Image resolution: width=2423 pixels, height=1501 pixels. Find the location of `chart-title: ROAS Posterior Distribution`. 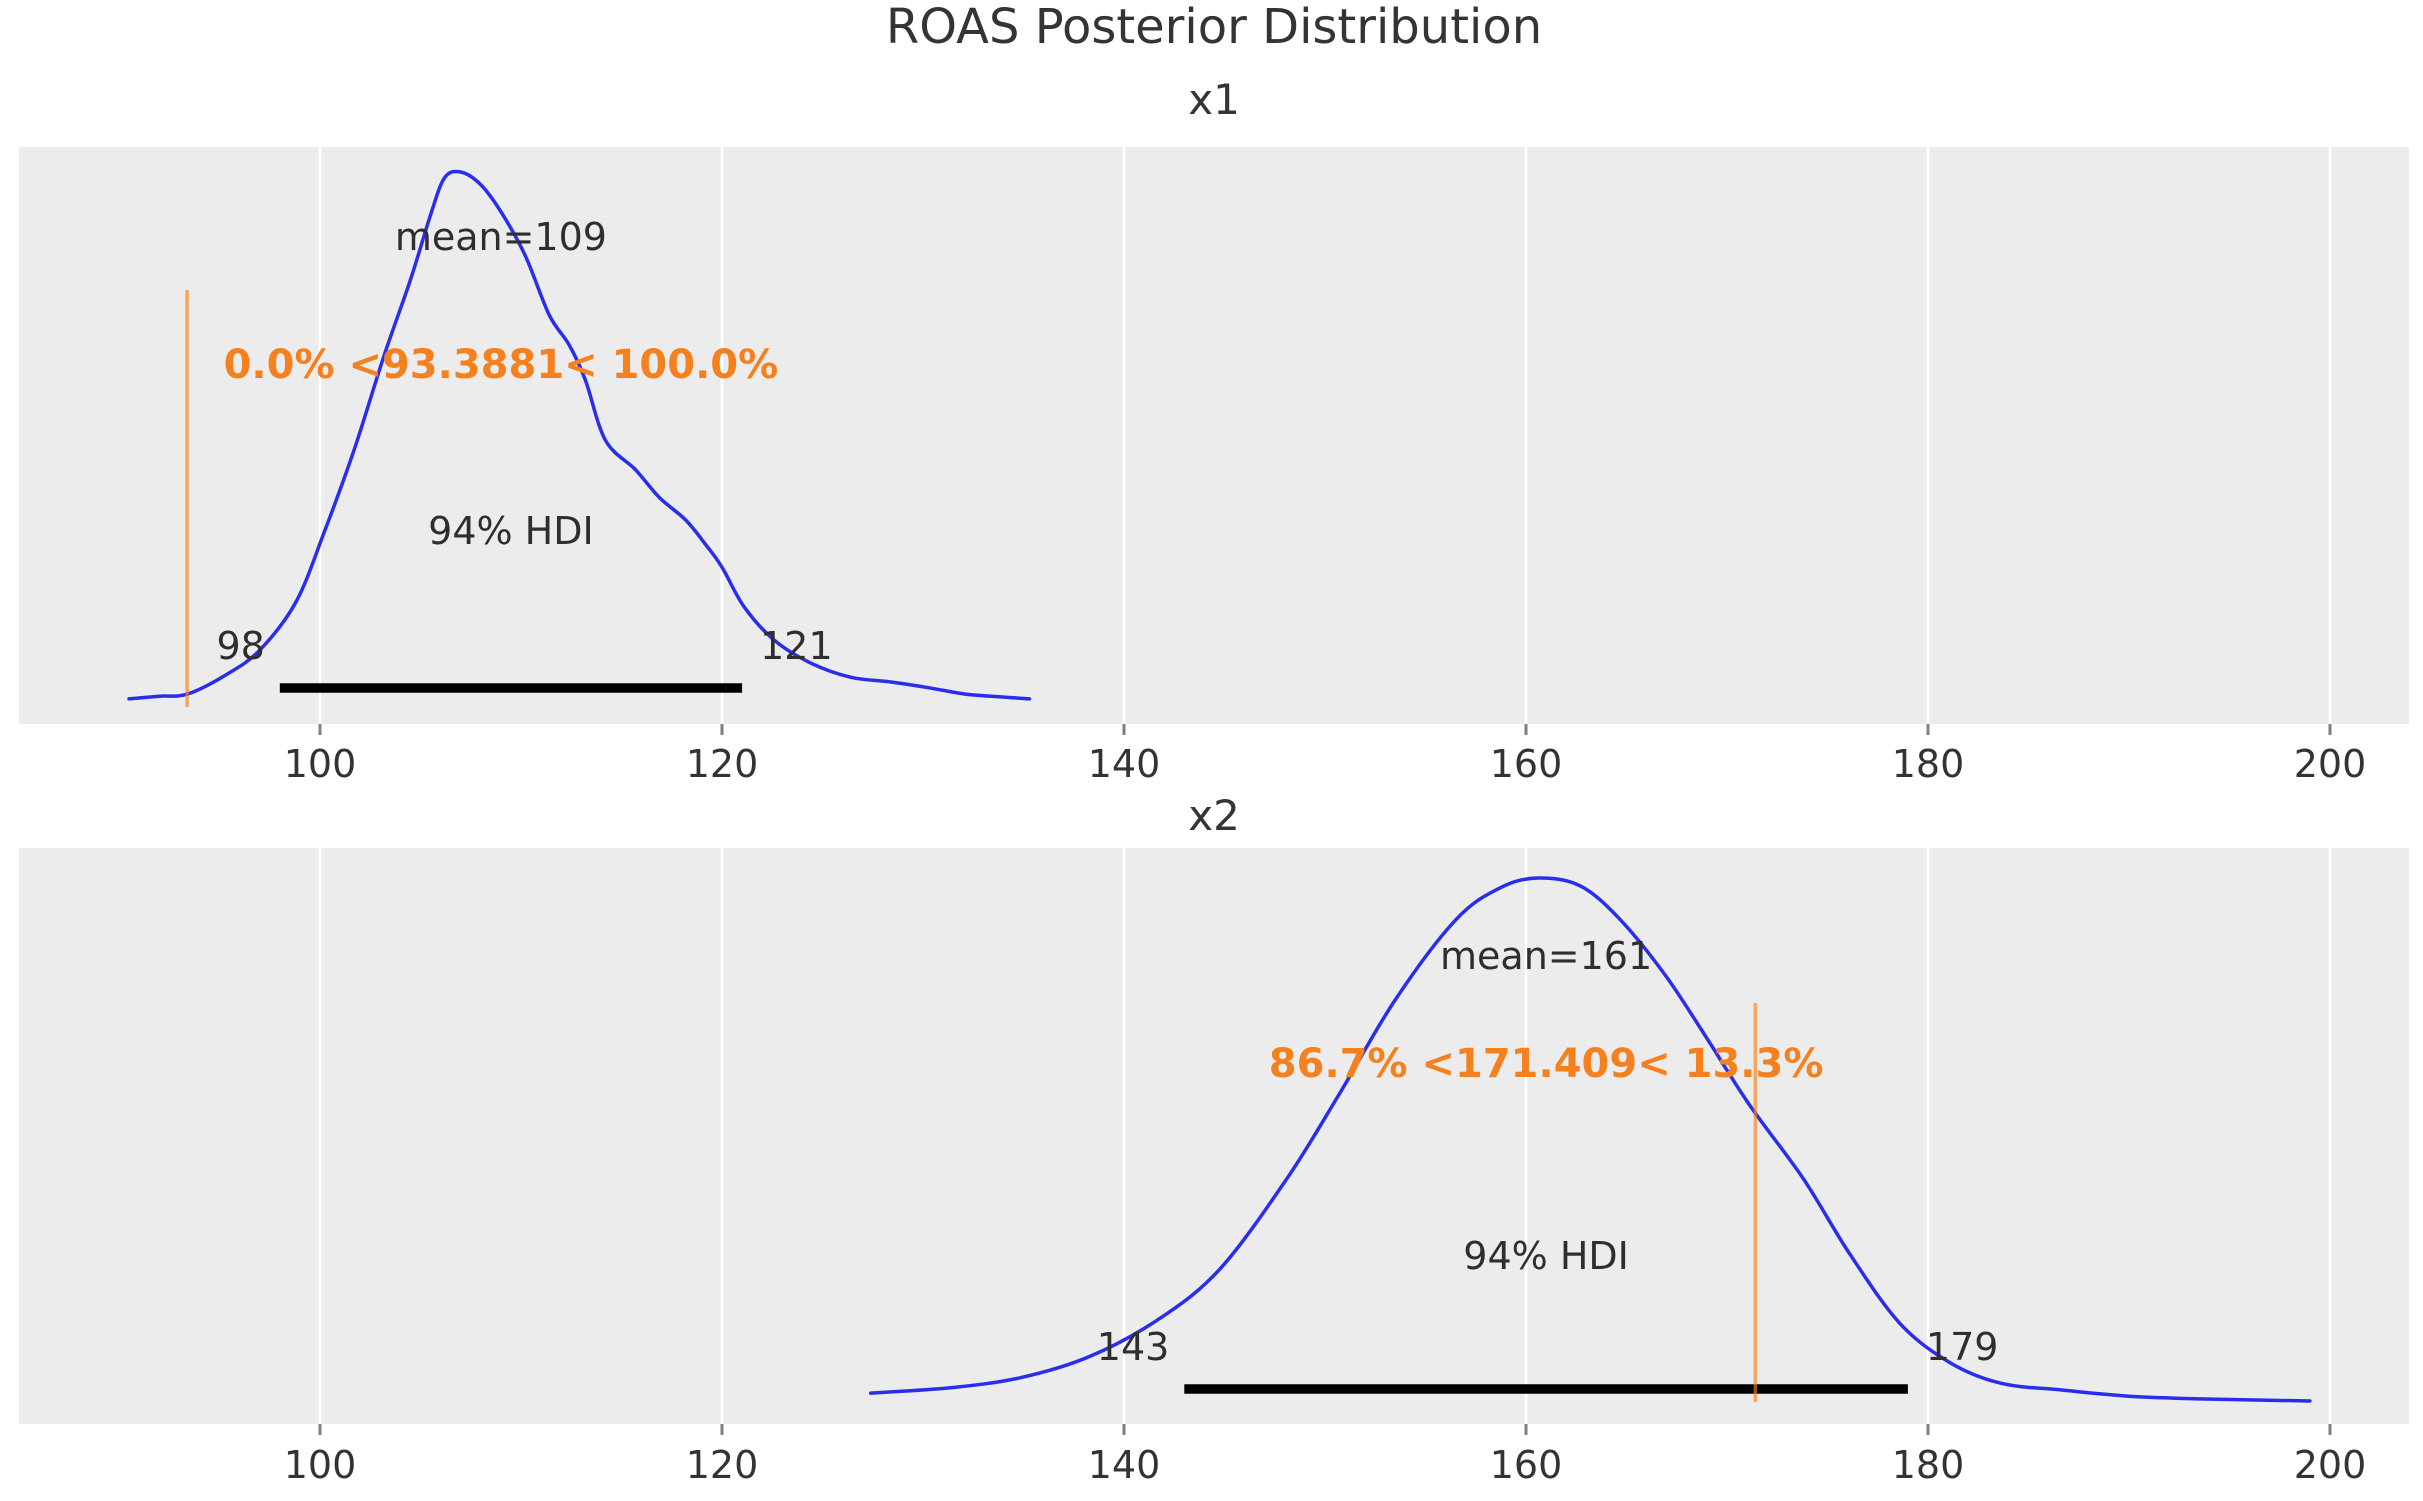

chart-title: ROAS Posterior Distribution is located at coordinates (1214, 27).